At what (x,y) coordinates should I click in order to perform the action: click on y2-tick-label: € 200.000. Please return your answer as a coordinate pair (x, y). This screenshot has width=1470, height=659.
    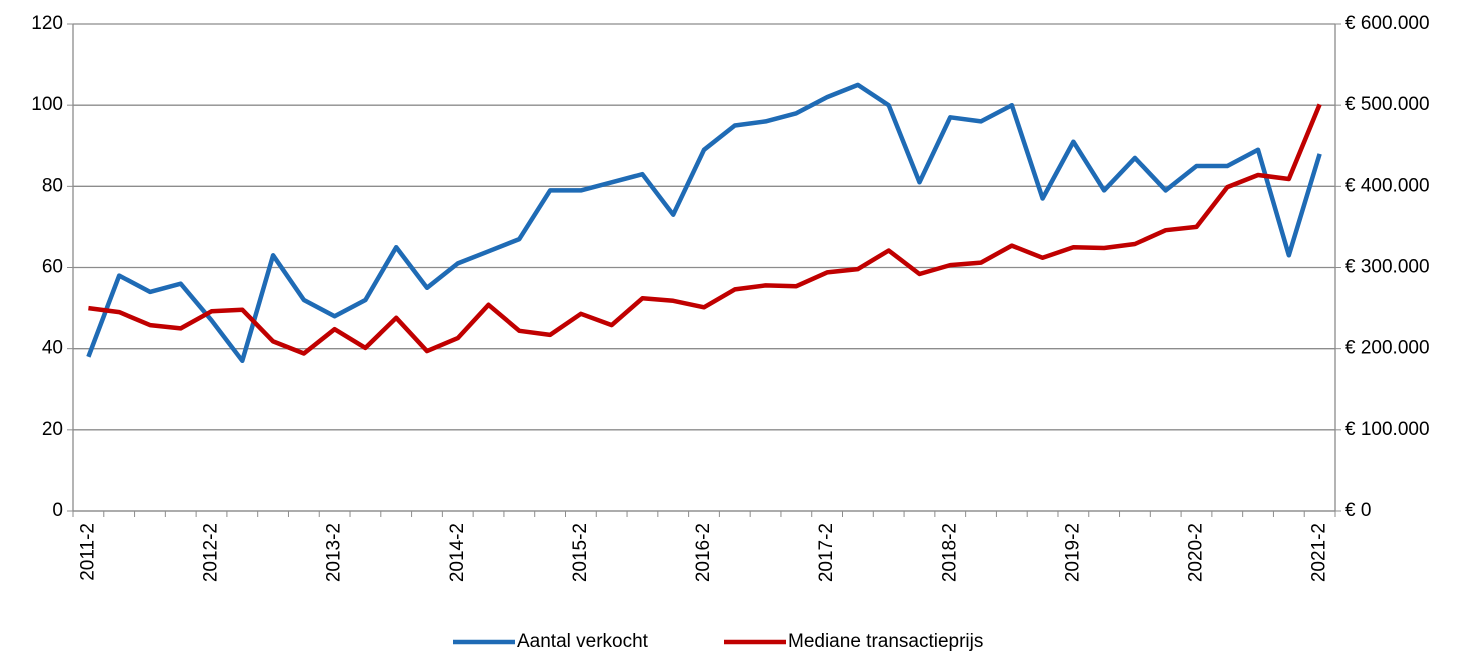
    Looking at the image, I should click on (1387, 348).